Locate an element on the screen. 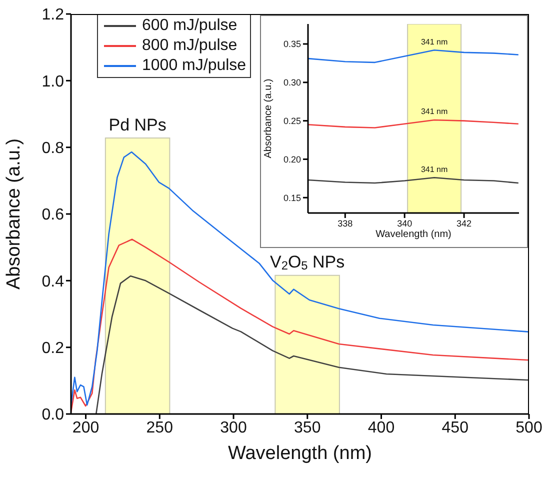 The height and width of the screenshot is (478, 547). x-tick-label: 350 is located at coordinates (307, 427).